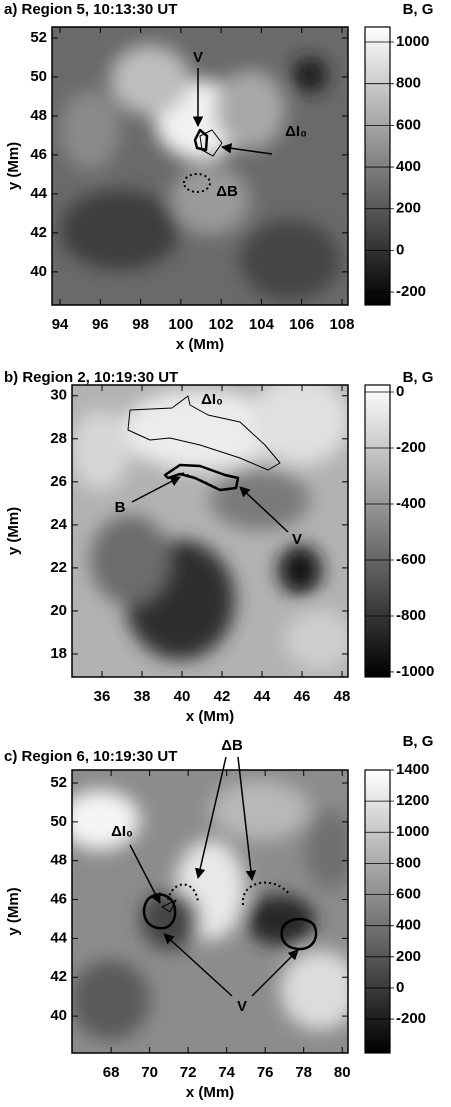 This screenshot has width=451, height=1107. What do you see at coordinates (302, 696) in the screenshot?
I see `x-tick-label: 46` at bounding box center [302, 696].